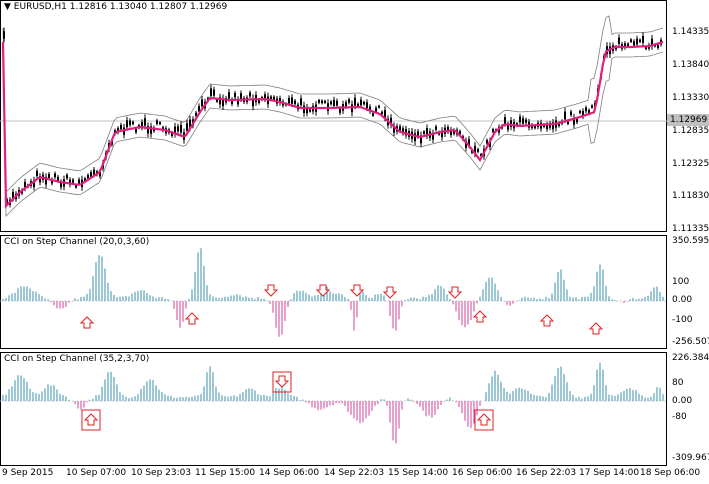  Describe the element at coordinates (7, 7) in the screenshot. I see `collapse-triangle-icon: ▼` at that location.